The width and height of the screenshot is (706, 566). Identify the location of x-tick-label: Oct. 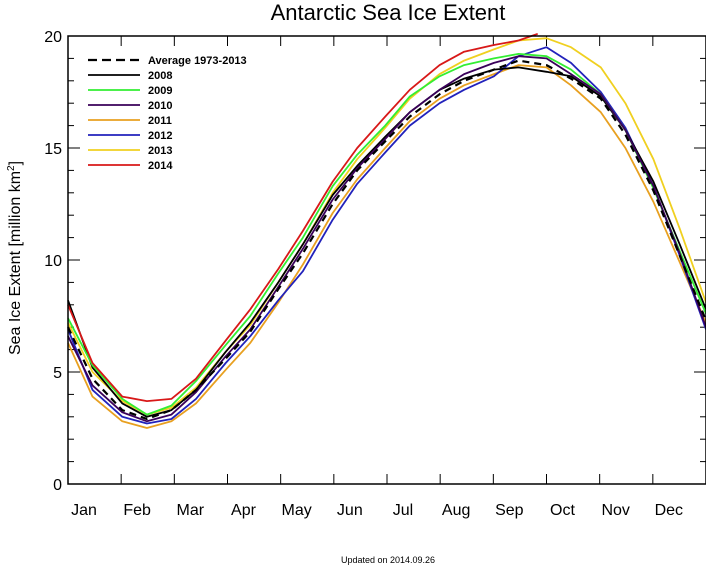
(562, 510).